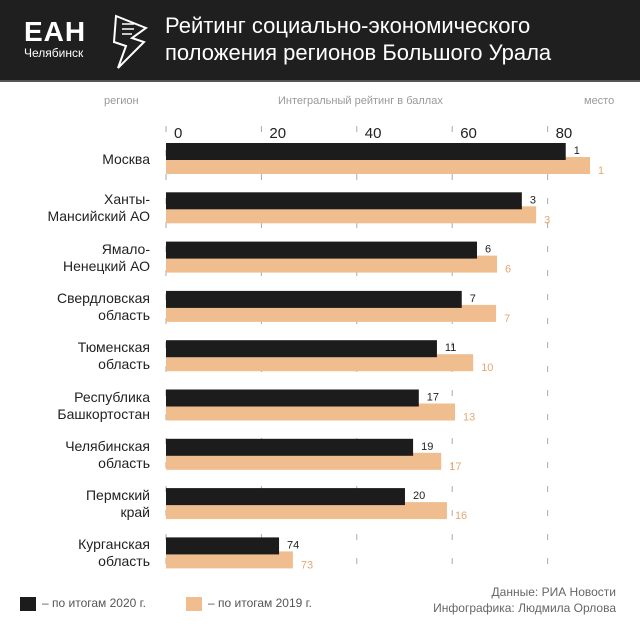 The width and height of the screenshot is (640, 640). Describe the element at coordinates (75, 504) in the screenshot. I see `region-label: Пермский край` at that location.